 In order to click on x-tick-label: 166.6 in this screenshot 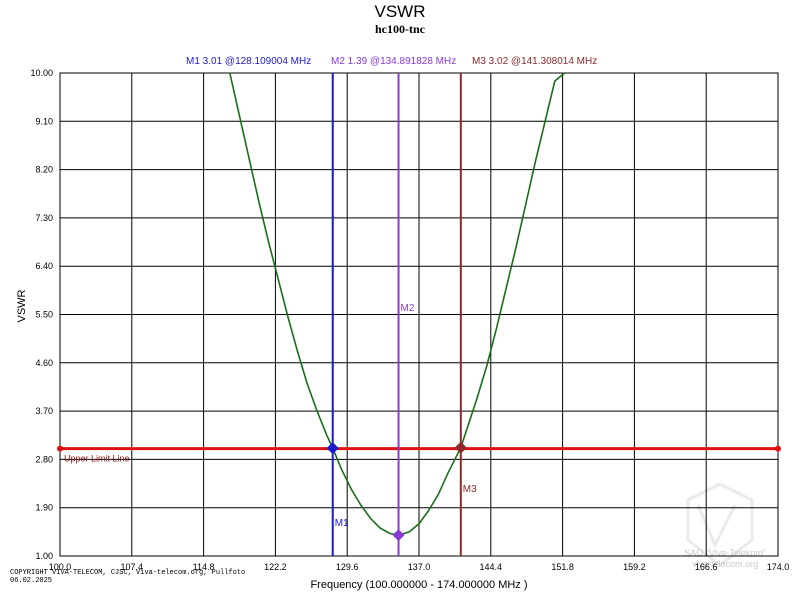, I will do `click(706, 567)`.